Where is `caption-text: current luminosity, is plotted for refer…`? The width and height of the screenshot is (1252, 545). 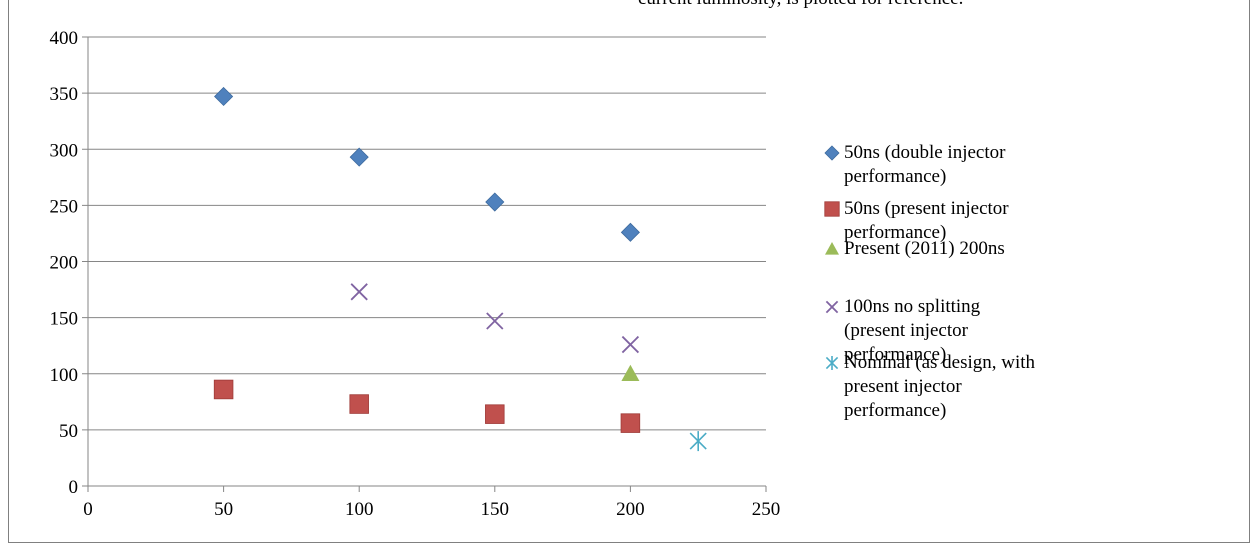 caption-text: current luminosity, is plotted for refer… is located at coordinates (800, 5).